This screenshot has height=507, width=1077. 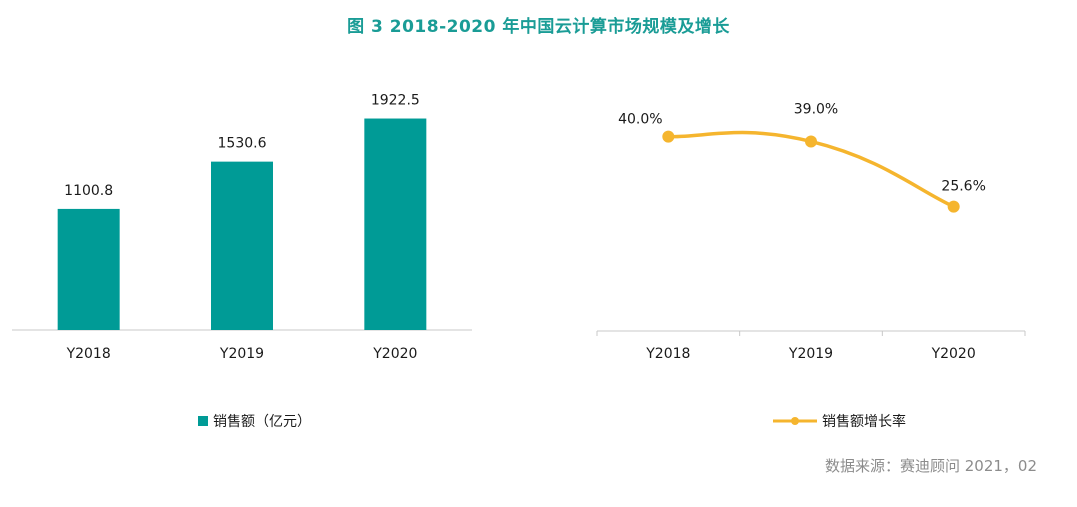 What do you see at coordinates (953, 354) in the screenshot?
I see `line-x-tick-label: Y2020` at bounding box center [953, 354].